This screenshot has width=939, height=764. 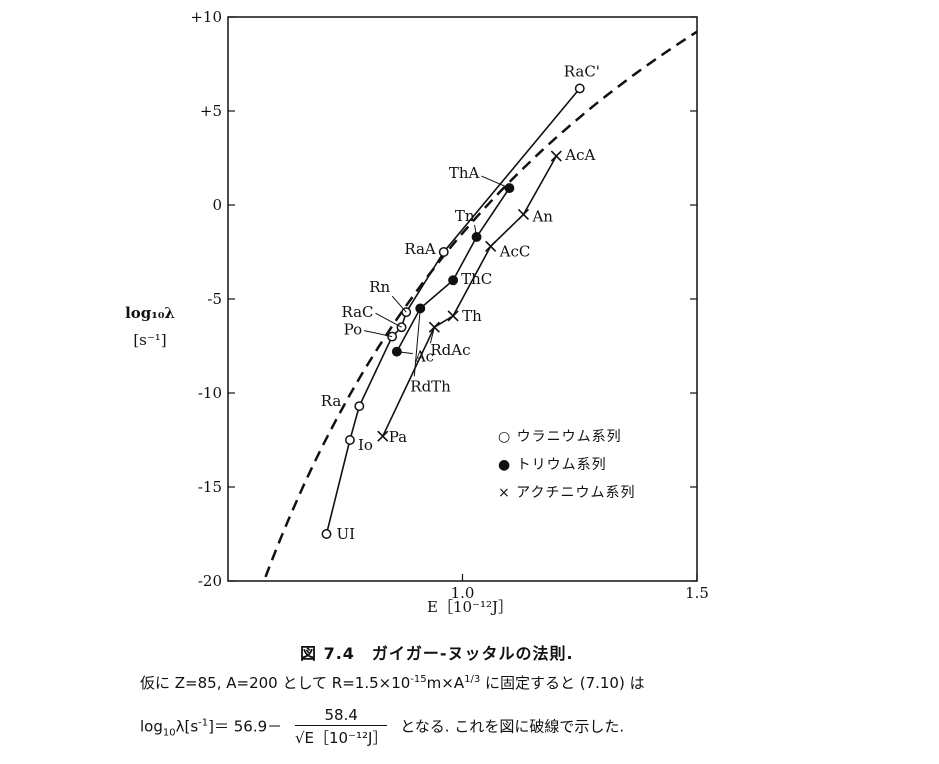 I want to click on legend-item-thorium: ● トリウム系列, so click(x=552, y=465).